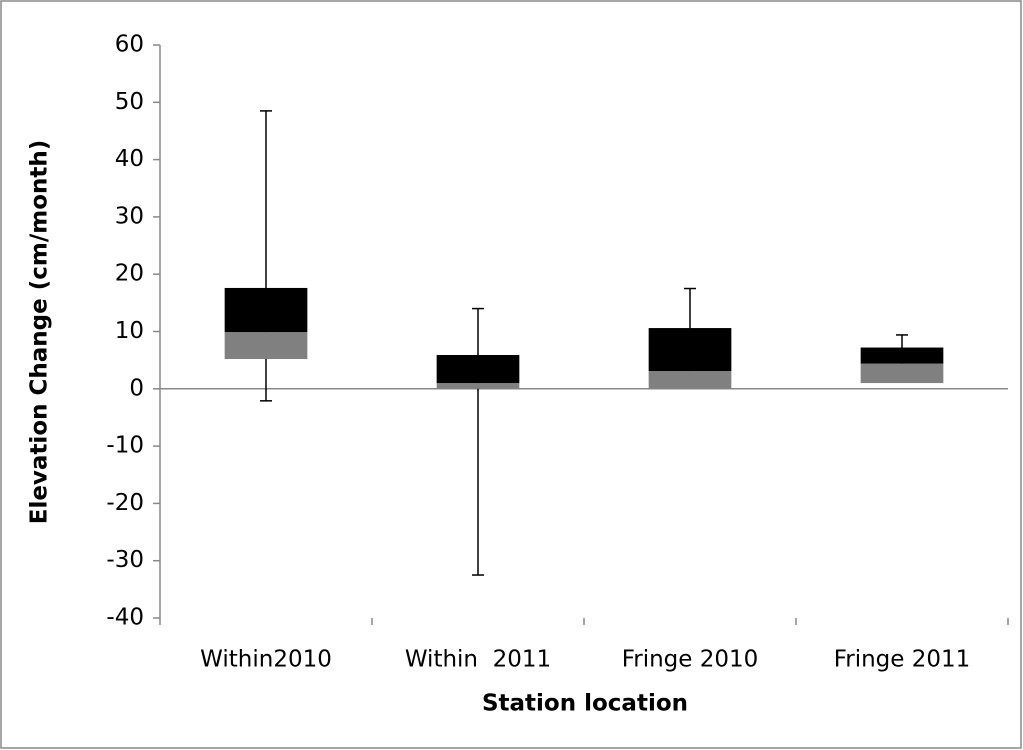 The width and height of the screenshot is (1023, 750). I want to click on y-tick-label: 0, so click(136, 388).